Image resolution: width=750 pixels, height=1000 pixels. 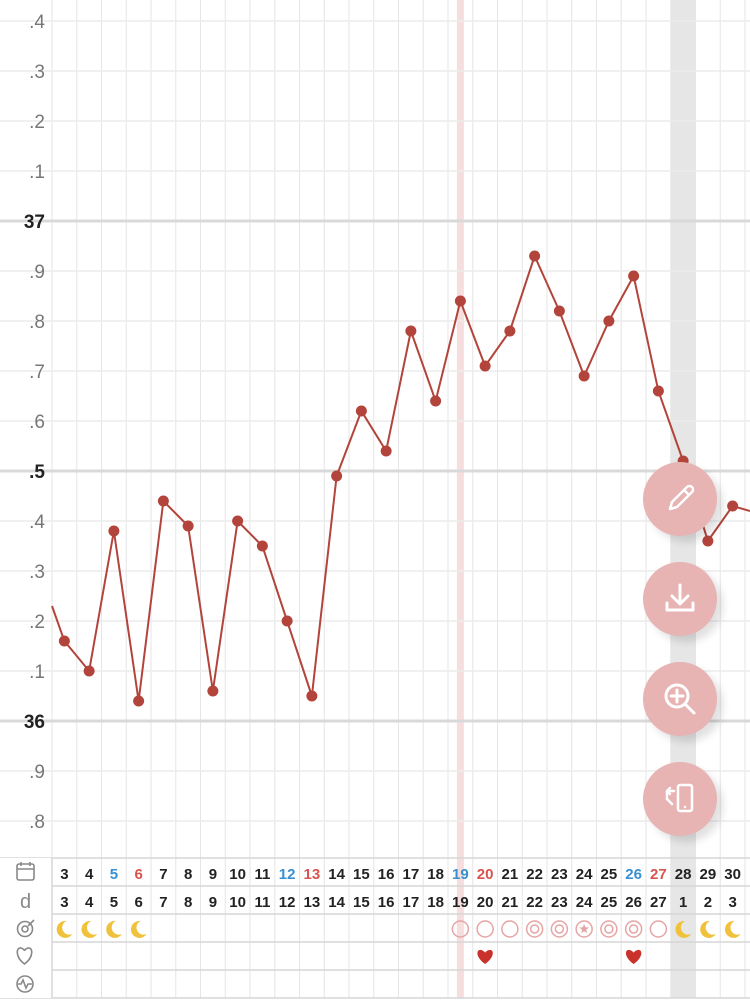 What do you see at coordinates (559, 874) in the screenshot?
I see `date-label: 23` at bounding box center [559, 874].